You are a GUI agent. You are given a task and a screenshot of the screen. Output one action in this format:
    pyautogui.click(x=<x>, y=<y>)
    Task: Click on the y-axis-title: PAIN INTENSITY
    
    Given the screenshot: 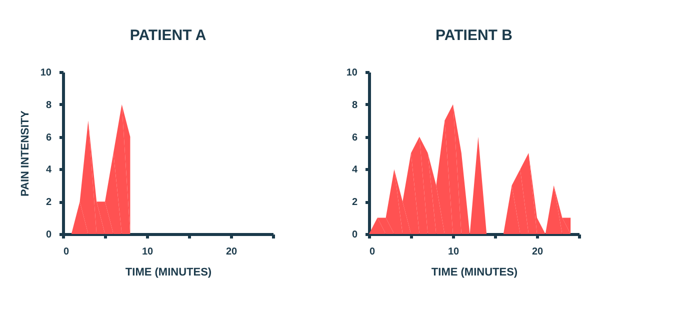 What is the action you would take?
    pyautogui.click(x=25, y=153)
    